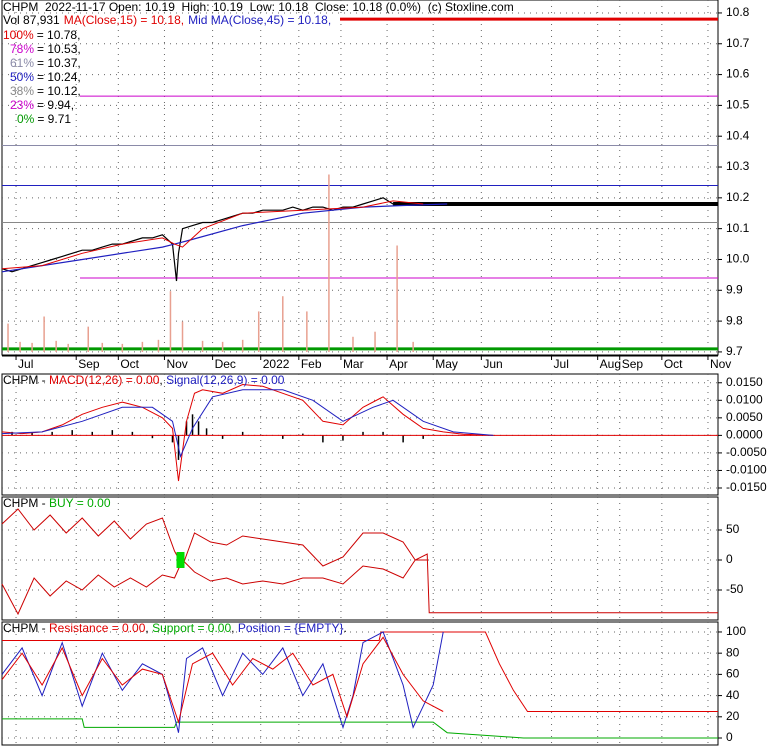 The height and width of the screenshot is (746, 778). What do you see at coordinates (129, 364) in the screenshot?
I see `x-tick-label: Oct` at bounding box center [129, 364].